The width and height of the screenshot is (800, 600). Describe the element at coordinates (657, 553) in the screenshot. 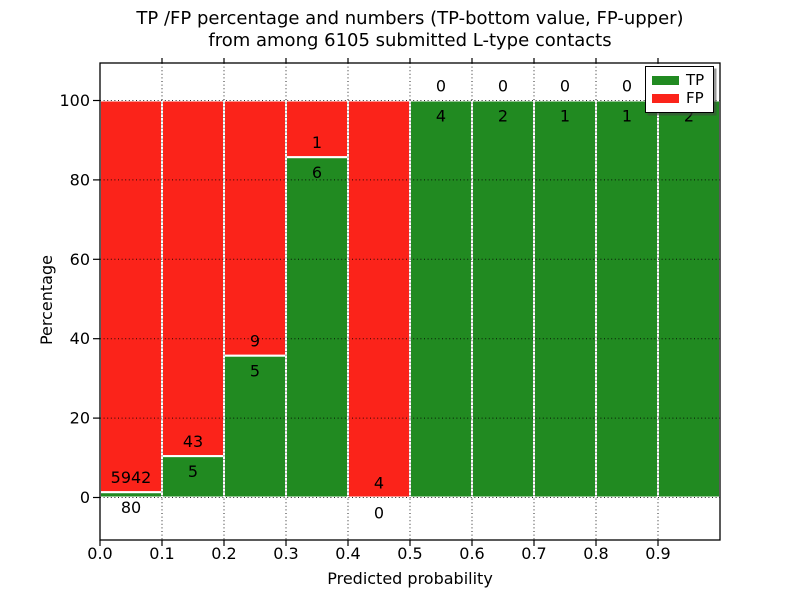

I see `x-tick-label: 0.9` at that location.